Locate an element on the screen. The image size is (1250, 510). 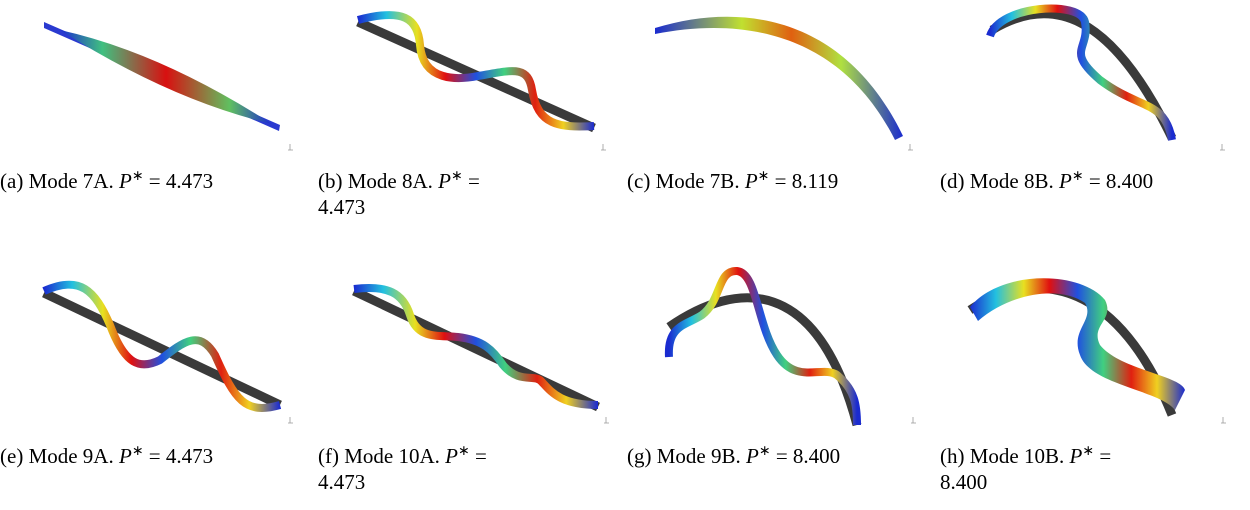
subfigure: (g) Mode 9B. P∗ = 8.400 is located at coordinates (783, 367).